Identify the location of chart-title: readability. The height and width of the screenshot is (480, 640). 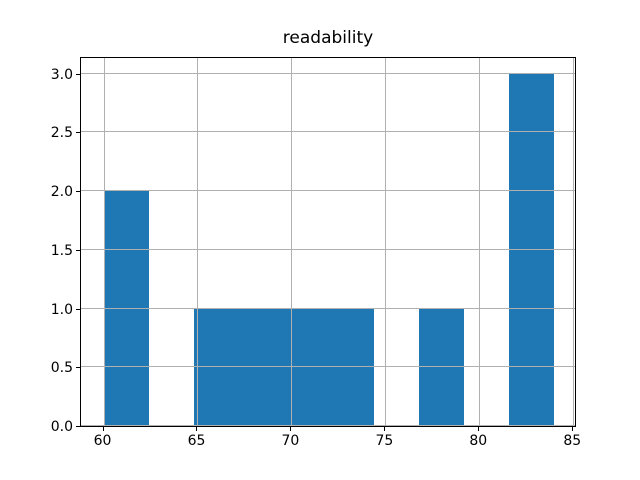
(328, 38).